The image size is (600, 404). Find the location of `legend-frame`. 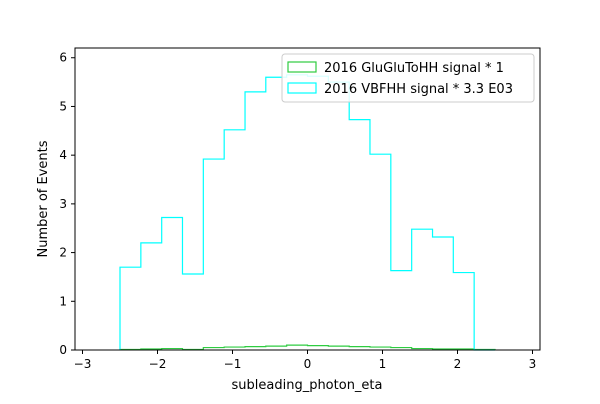

legend-frame is located at coordinates (408, 78).